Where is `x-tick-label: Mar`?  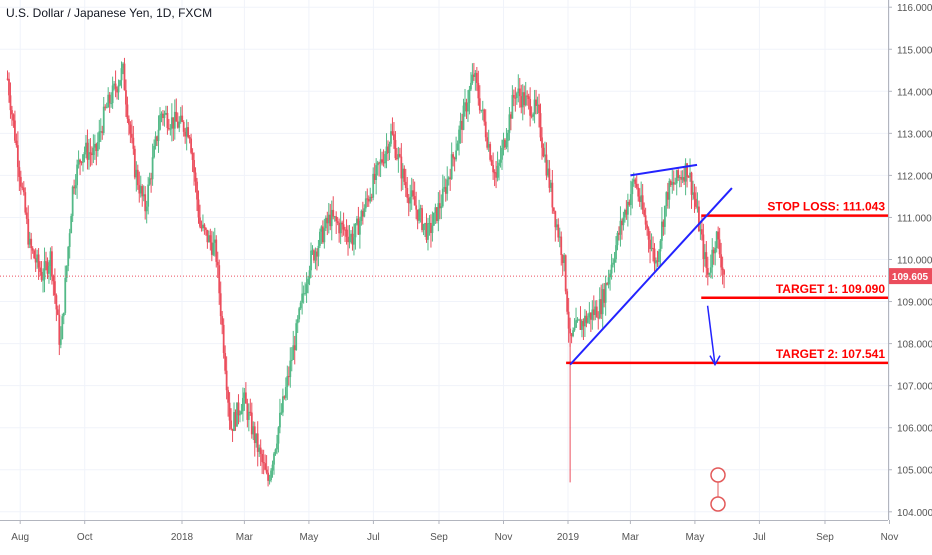 x-tick-label: Mar is located at coordinates (245, 537).